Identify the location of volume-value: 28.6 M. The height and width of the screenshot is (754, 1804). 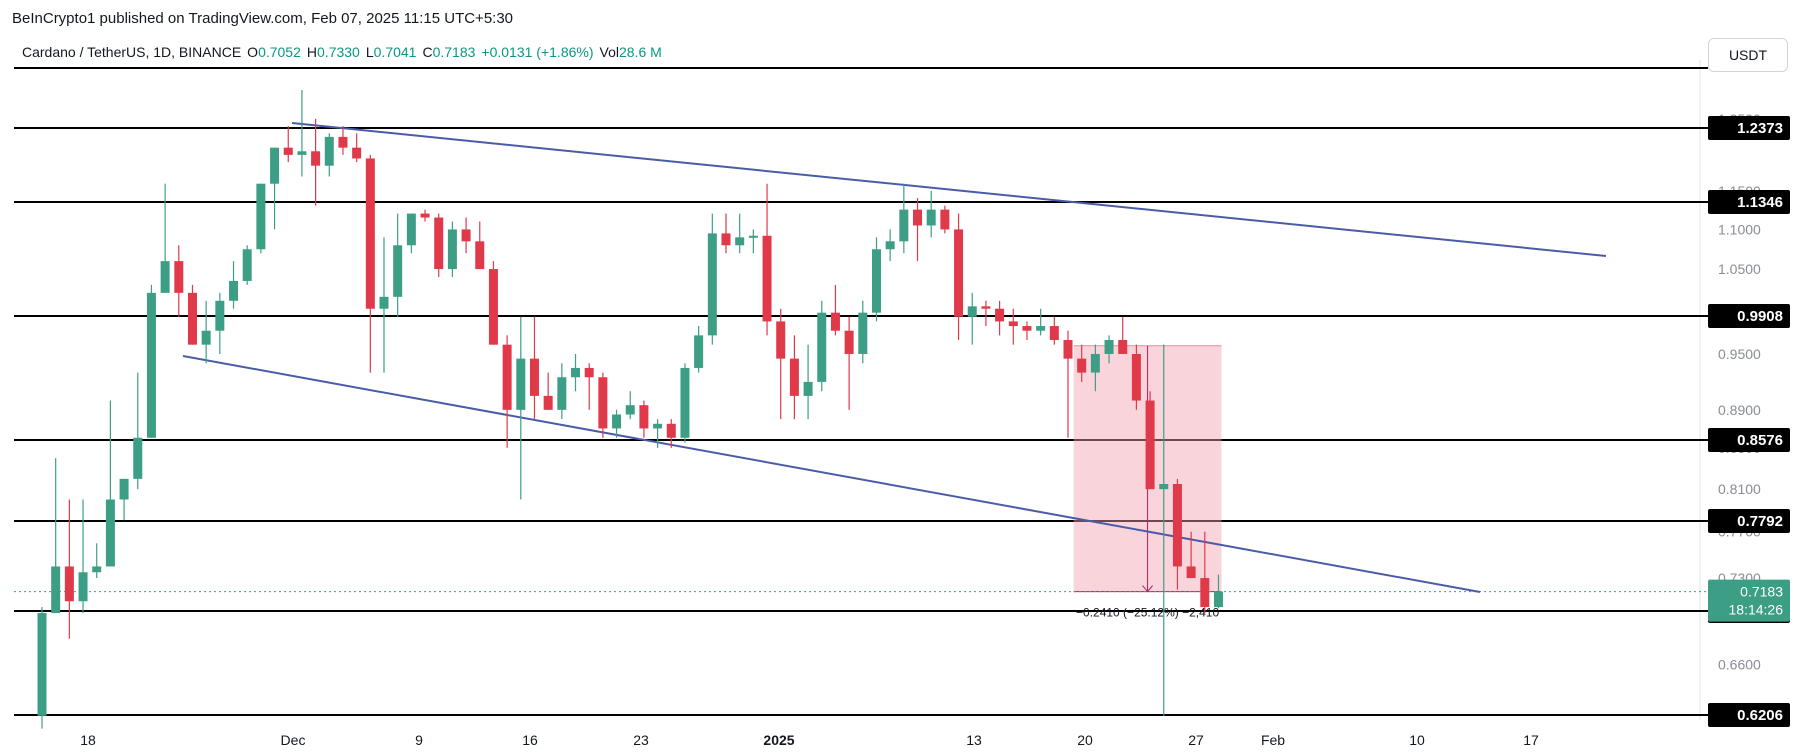
(640, 52).